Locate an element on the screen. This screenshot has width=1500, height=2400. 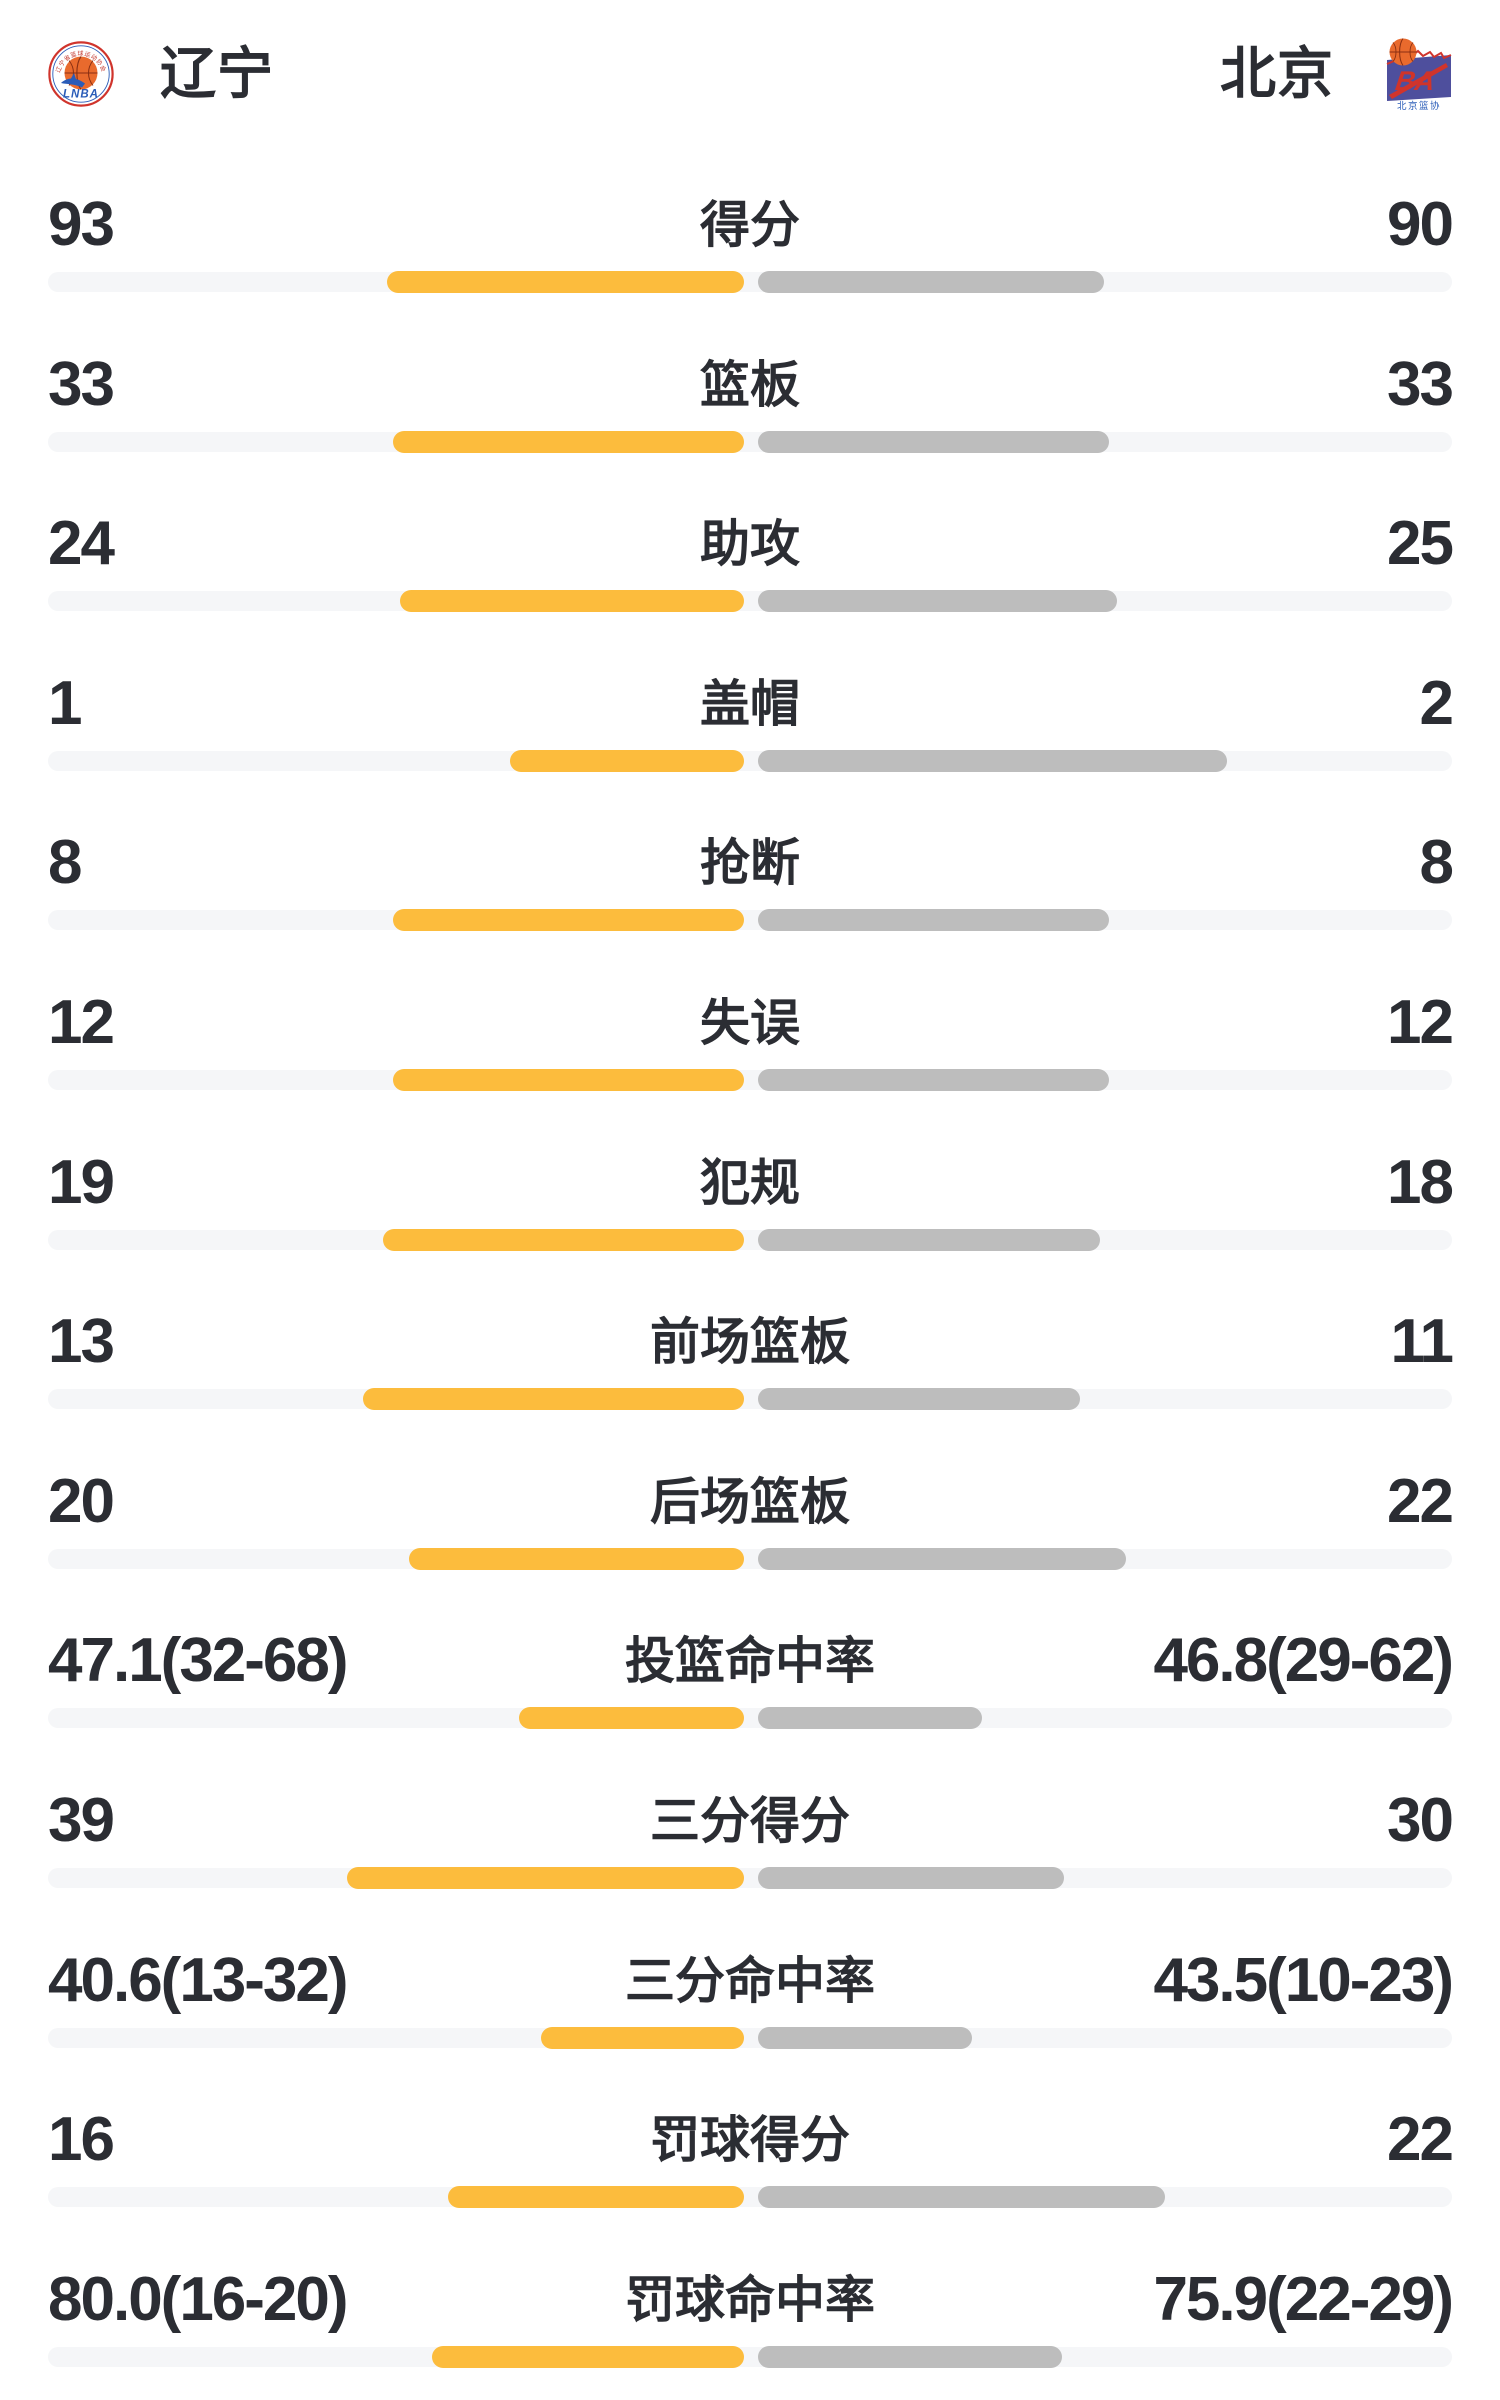
home-stat-value: 1 is located at coordinates (65, 703).